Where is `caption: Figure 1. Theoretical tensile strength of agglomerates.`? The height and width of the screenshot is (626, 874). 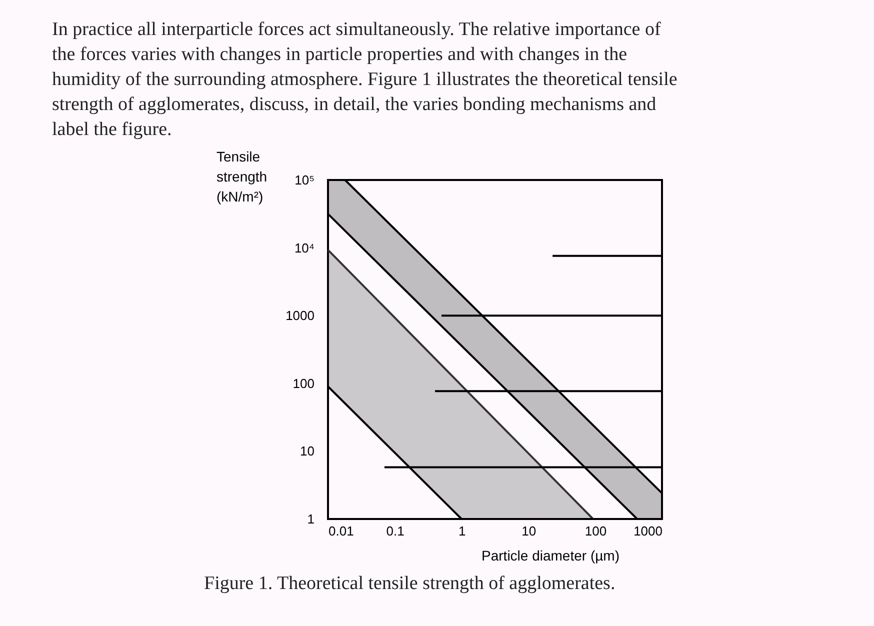 caption: Figure 1. Theoretical tensile strength of agglomerates. is located at coordinates (410, 583).